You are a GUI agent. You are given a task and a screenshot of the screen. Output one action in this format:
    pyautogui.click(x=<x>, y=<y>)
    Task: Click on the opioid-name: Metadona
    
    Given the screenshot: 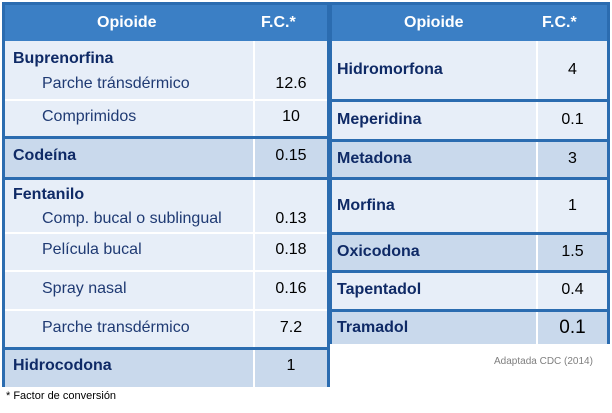 What is the action you would take?
    pyautogui.click(x=374, y=158)
    